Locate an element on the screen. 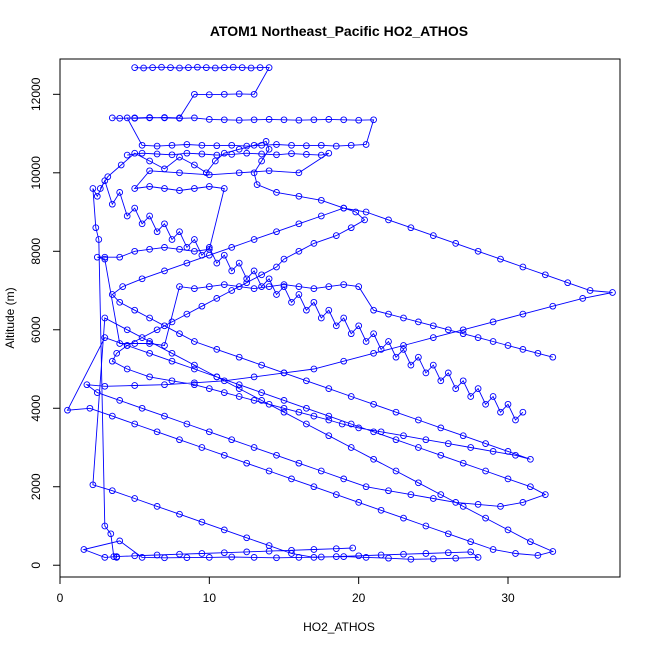  y-tick-label: 6000 is located at coordinates (36, 329).